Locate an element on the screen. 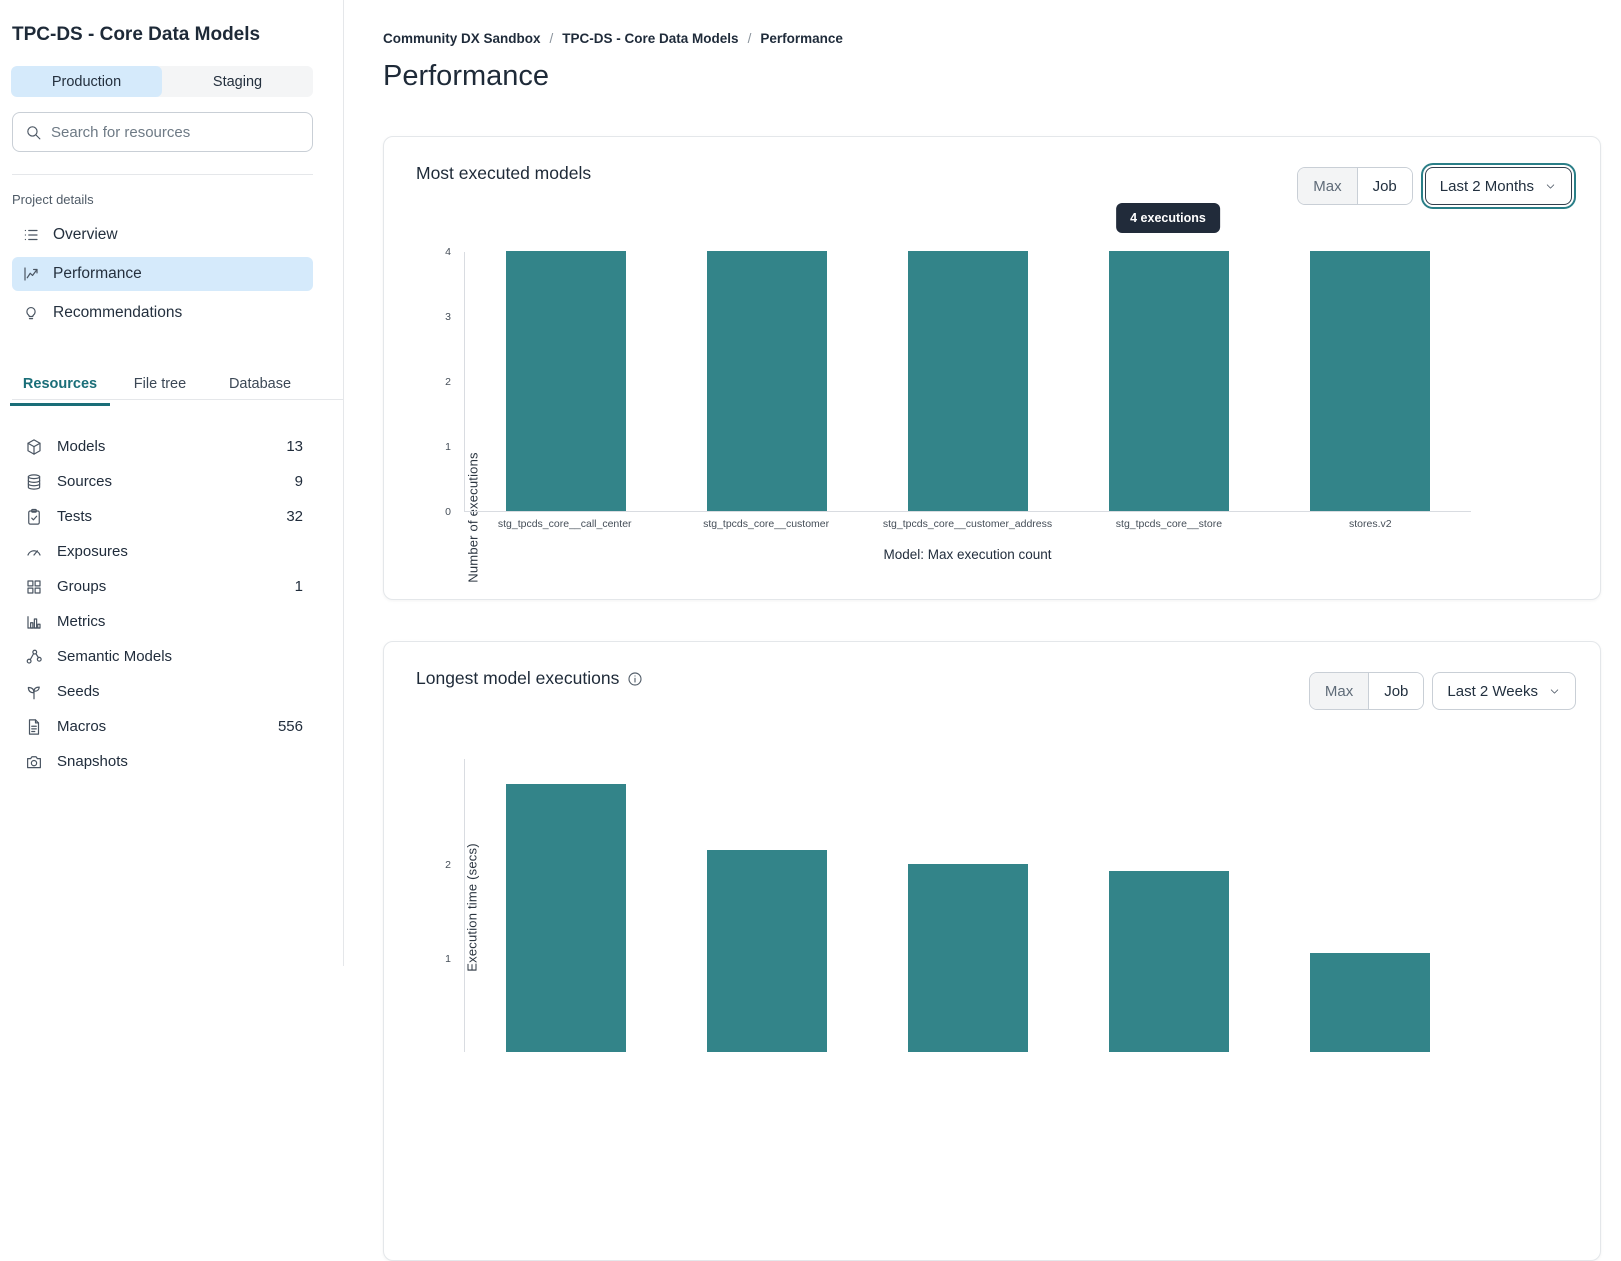  card-title-text: Longest model executions is located at coordinates (518, 678).